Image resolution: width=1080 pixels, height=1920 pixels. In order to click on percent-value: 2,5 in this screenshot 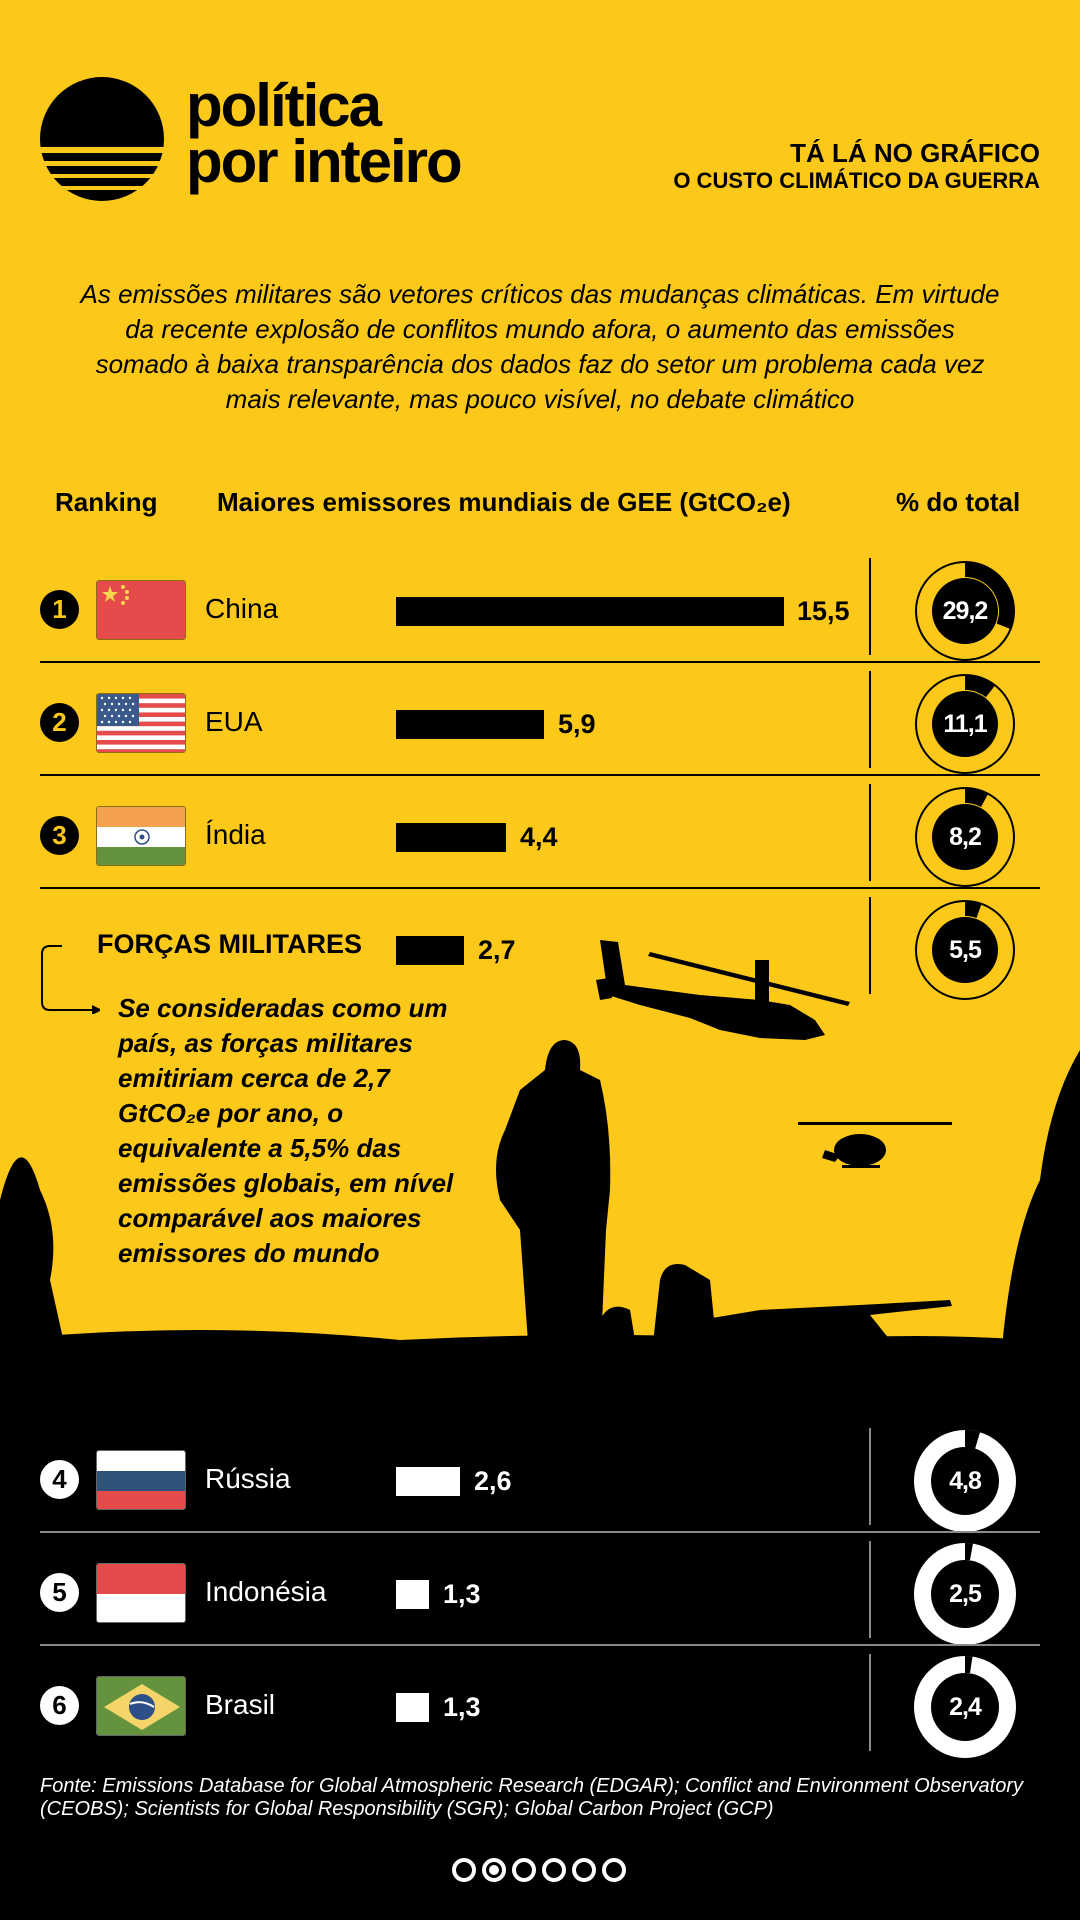, I will do `click(965, 1594)`.